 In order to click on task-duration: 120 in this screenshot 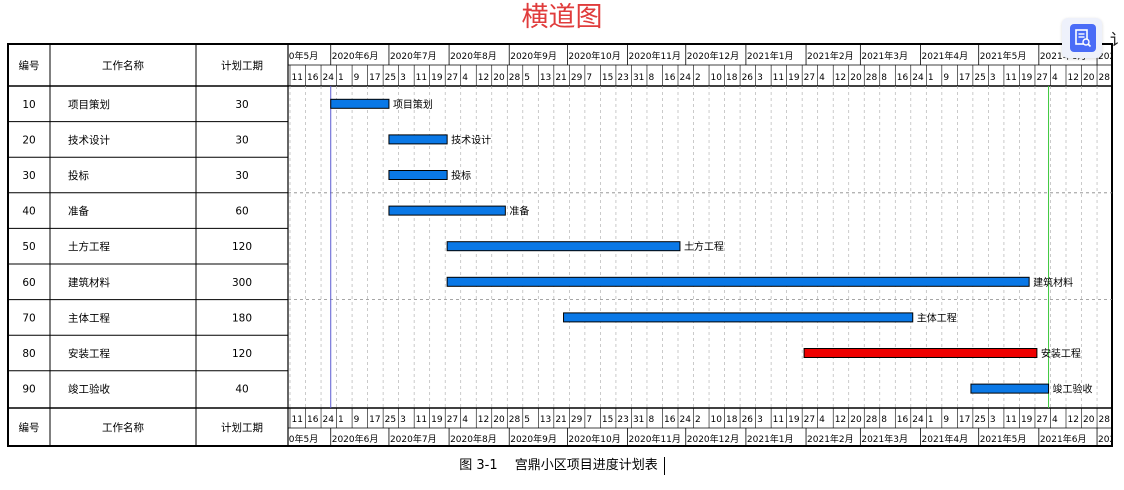, I will do `click(242, 354)`.